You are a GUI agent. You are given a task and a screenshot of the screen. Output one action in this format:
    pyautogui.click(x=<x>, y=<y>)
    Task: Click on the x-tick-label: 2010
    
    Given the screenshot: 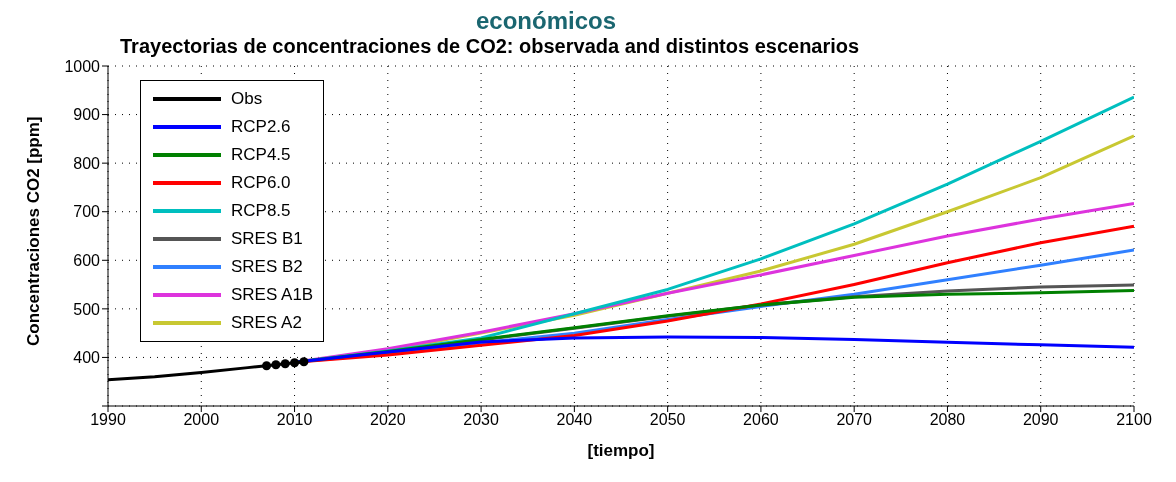 What is the action you would take?
    pyautogui.click(x=294, y=420)
    